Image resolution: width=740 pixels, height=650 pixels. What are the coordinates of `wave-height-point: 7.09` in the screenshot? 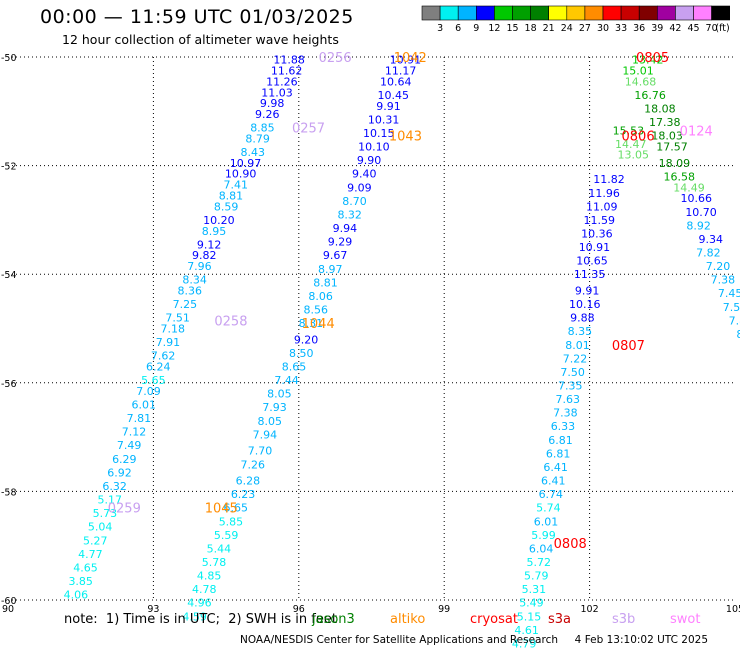 It's located at (148, 391).